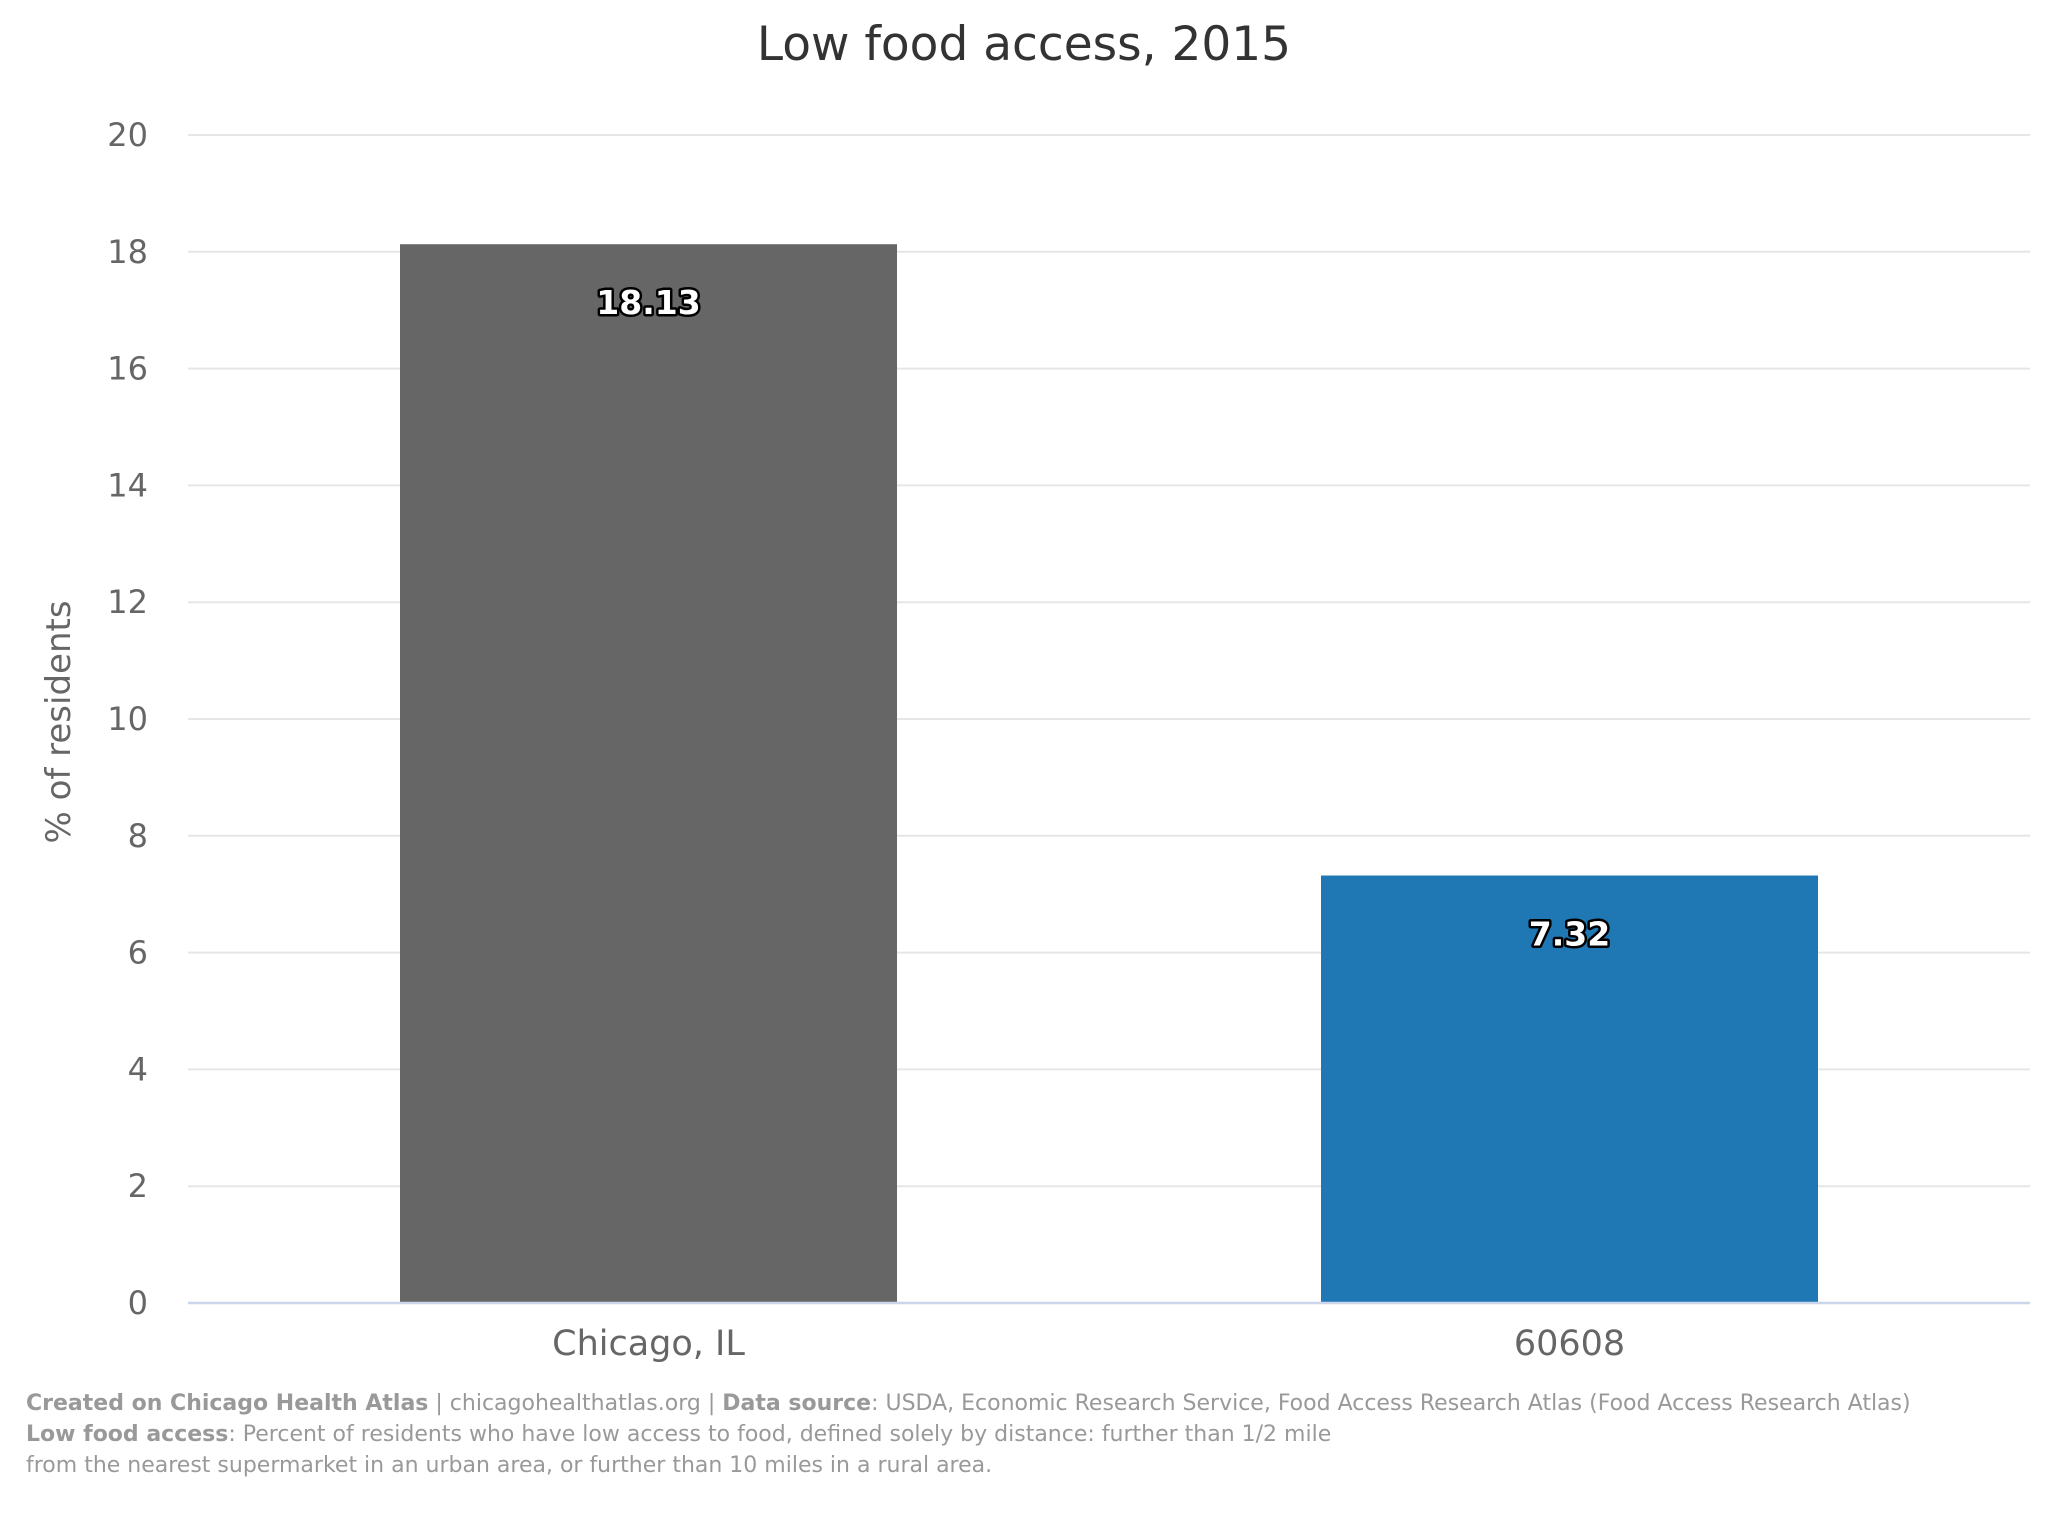 The width and height of the screenshot is (2048, 1536). What do you see at coordinates (648, 1344) in the screenshot?
I see `x-category-label: Chicago, IL` at bounding box center [648, 1344].